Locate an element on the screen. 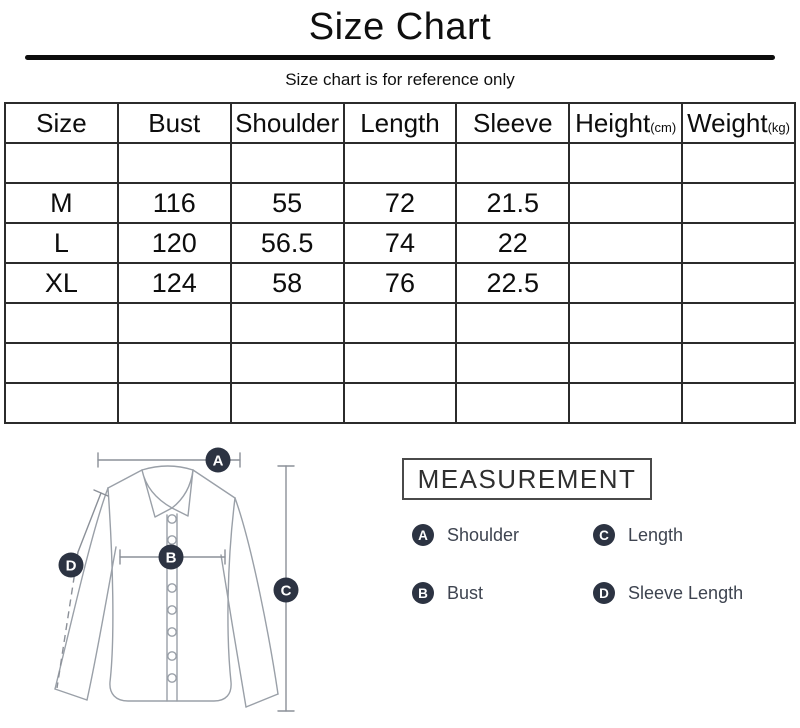 This screenshot has height=728, width=800. marker-b-badge: B is located at coordinates (423, 593).